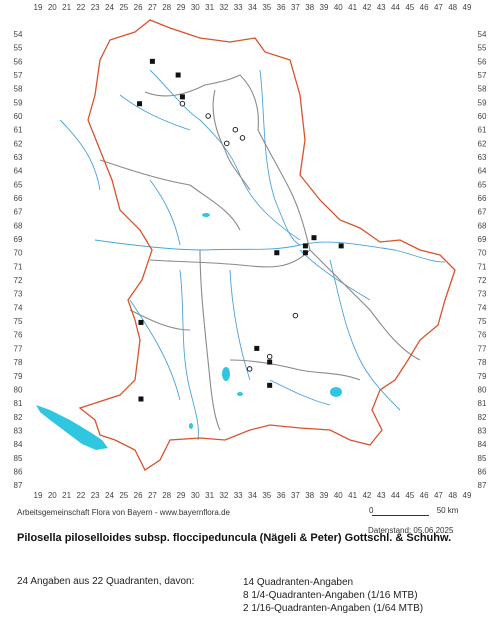 The image size is (500, 620). I want to click on x-tick-label-bottom: 46, so click(424, 495).